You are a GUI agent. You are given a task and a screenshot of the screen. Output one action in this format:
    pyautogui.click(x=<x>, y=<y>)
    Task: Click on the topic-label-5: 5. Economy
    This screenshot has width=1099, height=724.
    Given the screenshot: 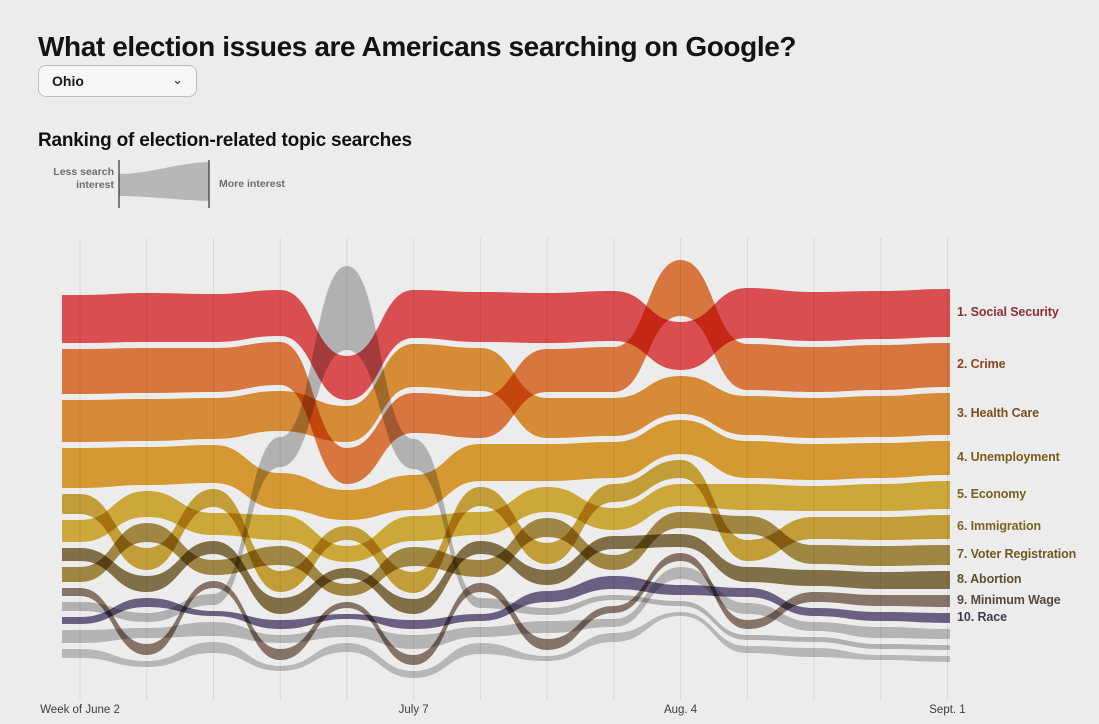 What is the action you would take?
    pyautogui.click(x=992, y=494)
    